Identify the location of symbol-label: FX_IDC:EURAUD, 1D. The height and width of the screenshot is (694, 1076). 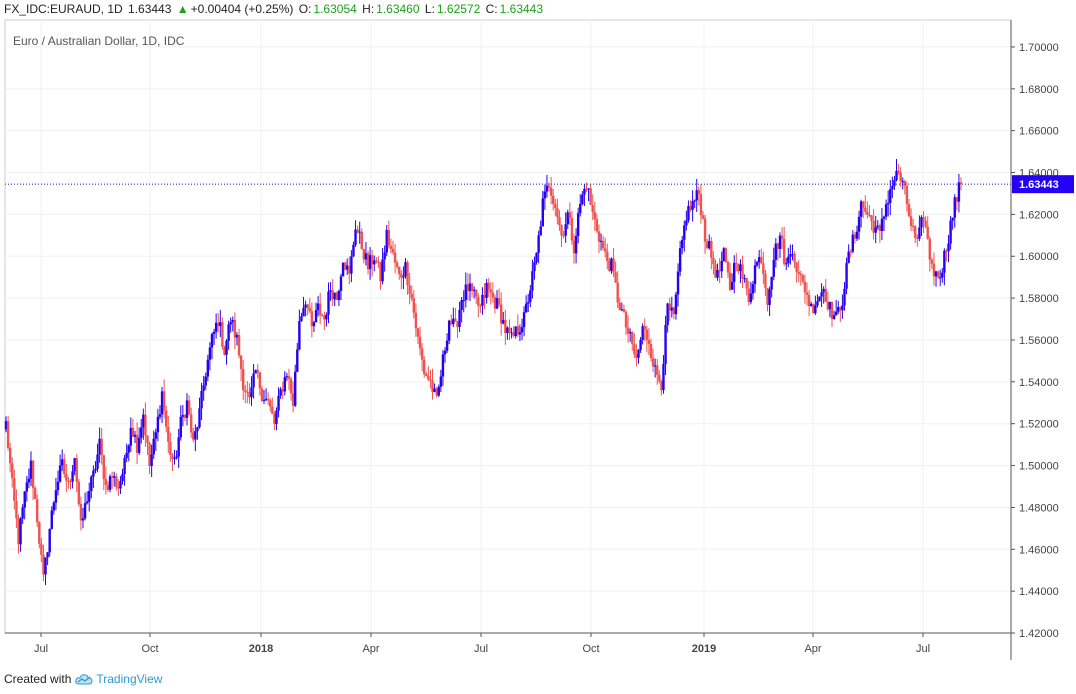
(63, 9).